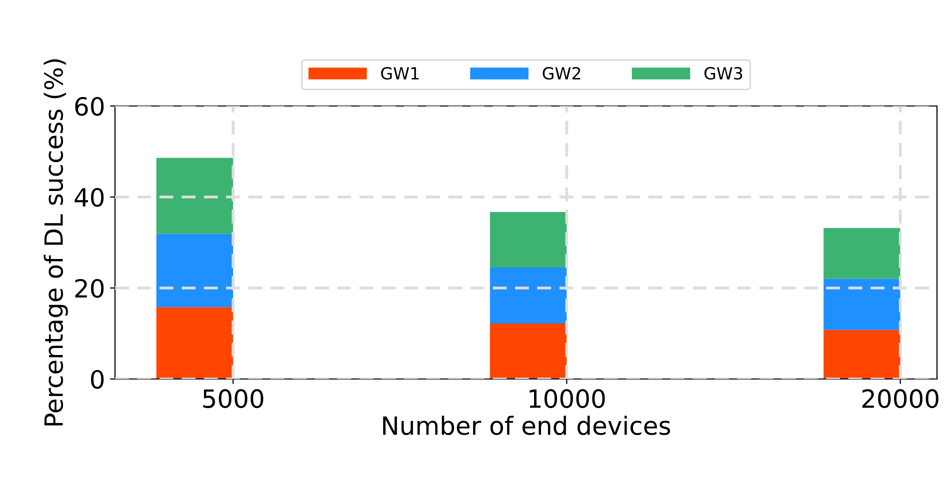 This screenshot has height=480, width=952. I want to click on y-tick-label: 40, so click(89, 197).